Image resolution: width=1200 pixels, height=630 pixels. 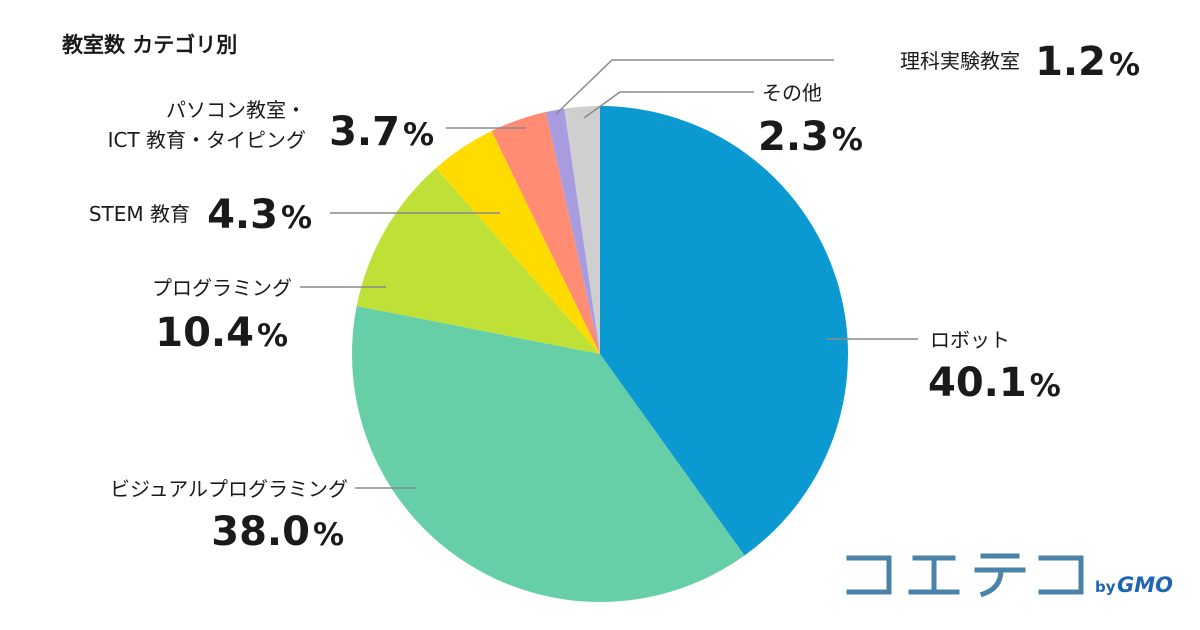 What do you see at coordinates (960, 61) in the screenshot?
I see `slice-label-5: 理科実験教室` at bounding box center [960, 61].